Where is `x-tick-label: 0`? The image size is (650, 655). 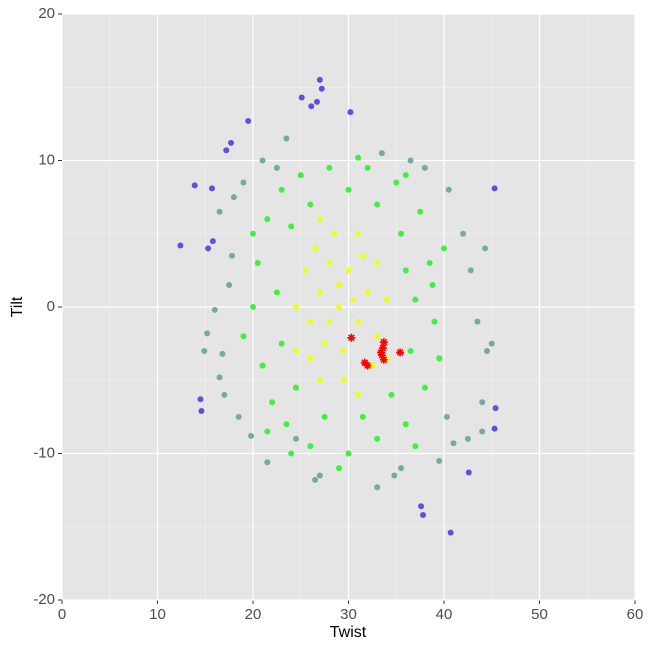 x-tick-label: 0 is located at coordinates (62, 614).